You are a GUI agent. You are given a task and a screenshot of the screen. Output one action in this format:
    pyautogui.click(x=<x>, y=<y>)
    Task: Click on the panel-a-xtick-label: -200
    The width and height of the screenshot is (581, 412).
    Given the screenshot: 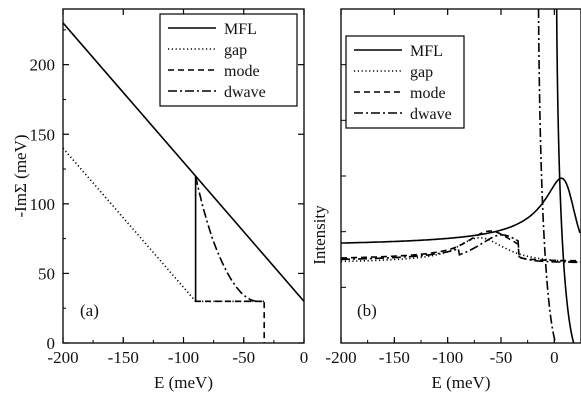 What is the action you would take?
    pyautogui.click(x=62, y=357)
    